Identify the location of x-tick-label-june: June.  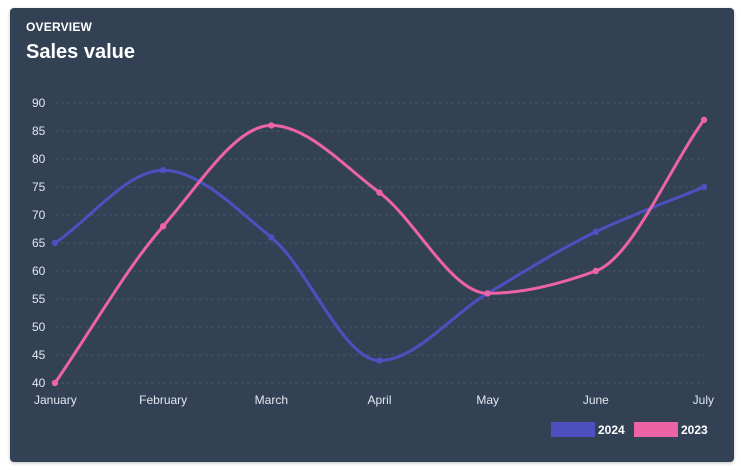
(596, 400).